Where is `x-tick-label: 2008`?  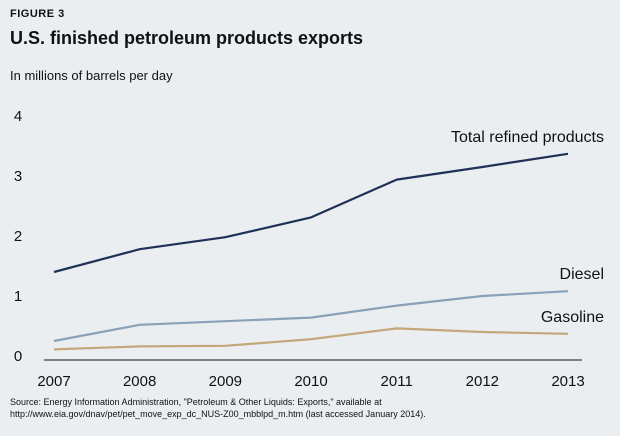
x-tick-label: 2008 is located at coordinates (139, 381).